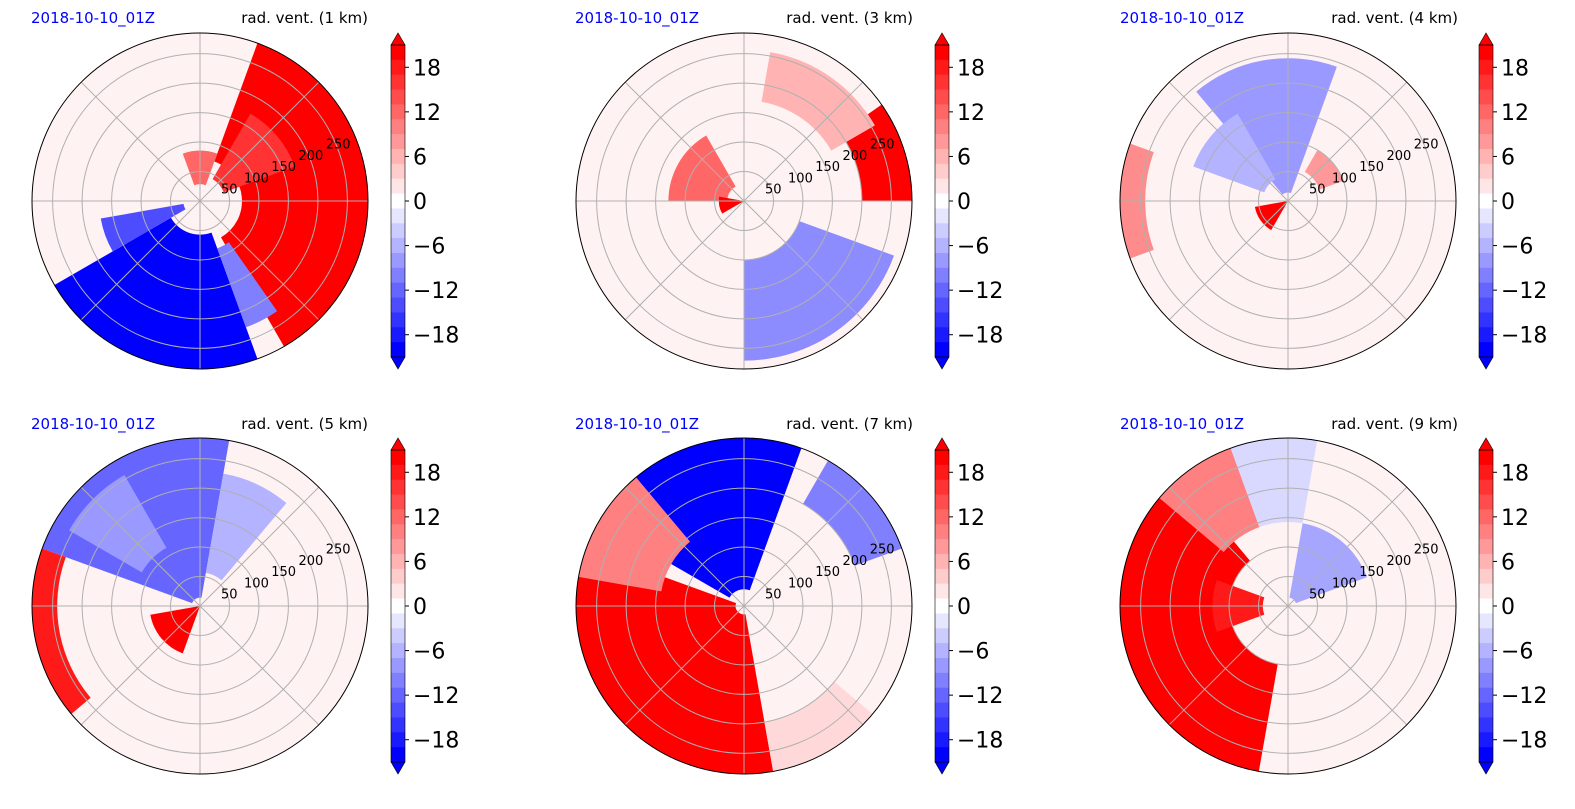  What do you see at coordinates (773, 595) in the screenshot?
I see `panel-5-radial-tick-label: 50` at bounding box center [773, 595].